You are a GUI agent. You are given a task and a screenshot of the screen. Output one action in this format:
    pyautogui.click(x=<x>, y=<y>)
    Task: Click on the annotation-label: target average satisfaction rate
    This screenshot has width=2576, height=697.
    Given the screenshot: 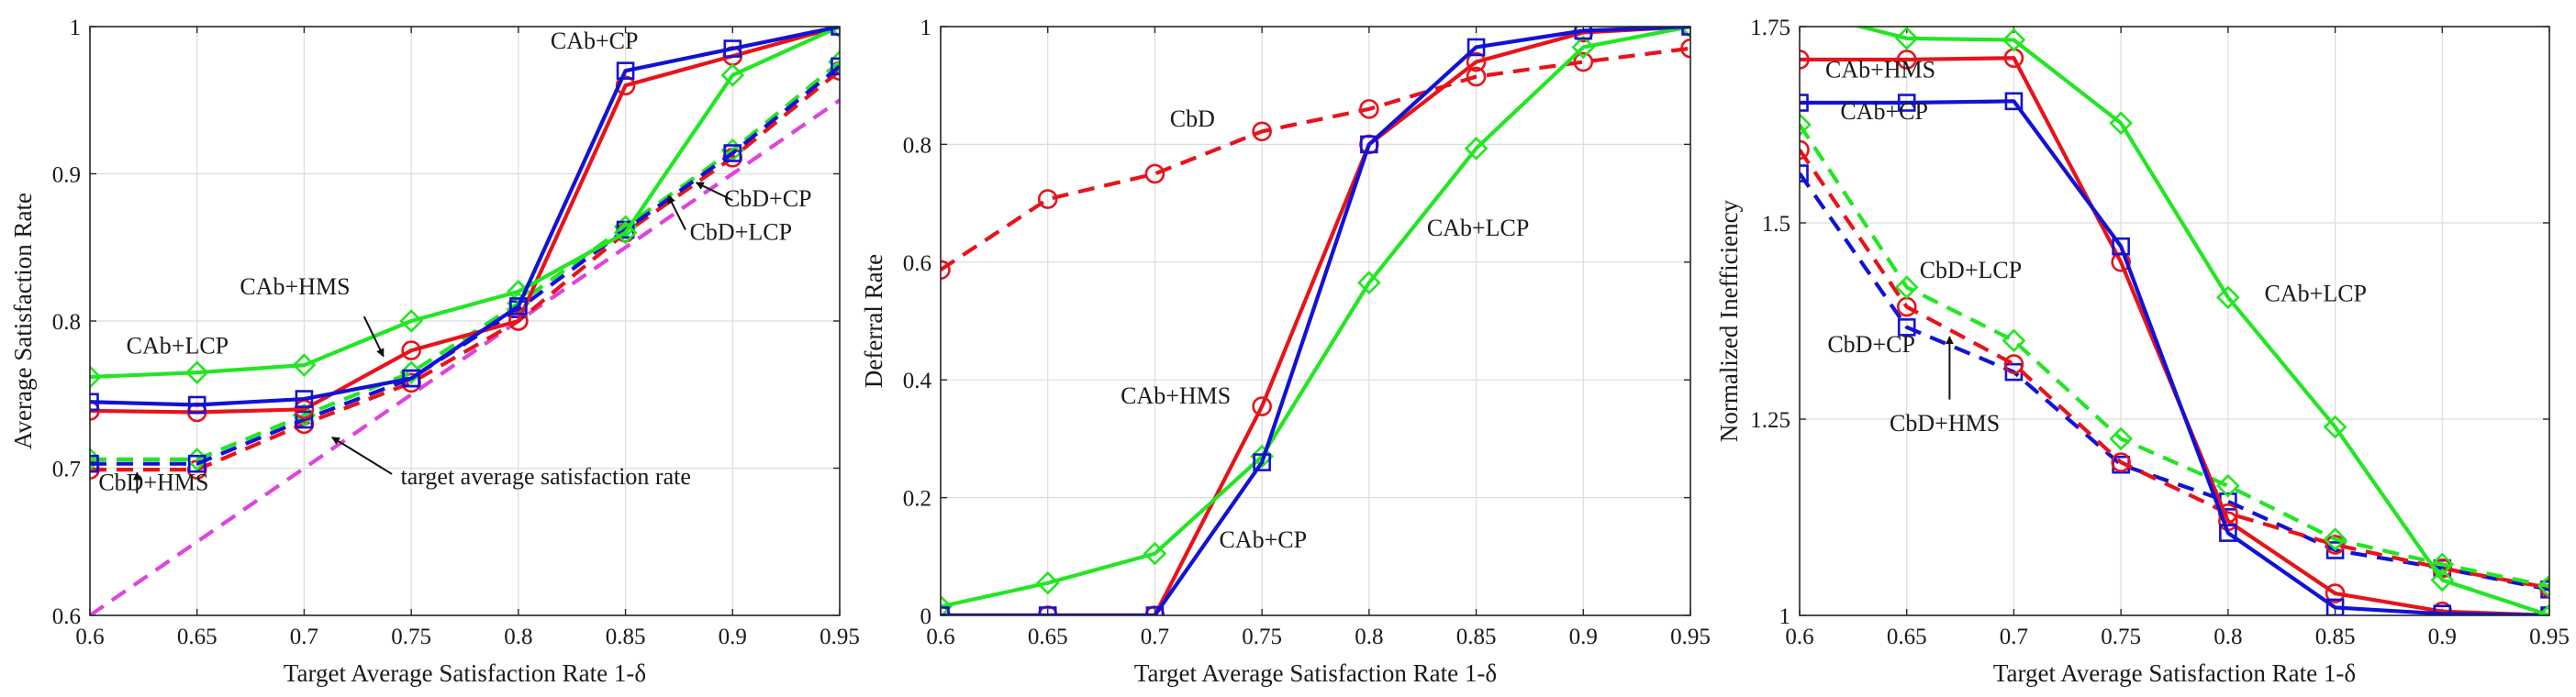 What is the action you would take?
    pyautogui.click(x=545, y=476)
    